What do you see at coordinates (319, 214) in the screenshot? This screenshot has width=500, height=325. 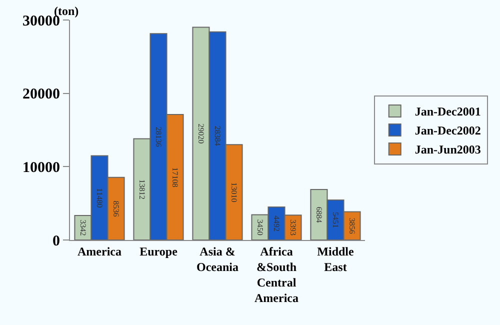 I see `data-label: 6884` at bounding box center [319, 214].